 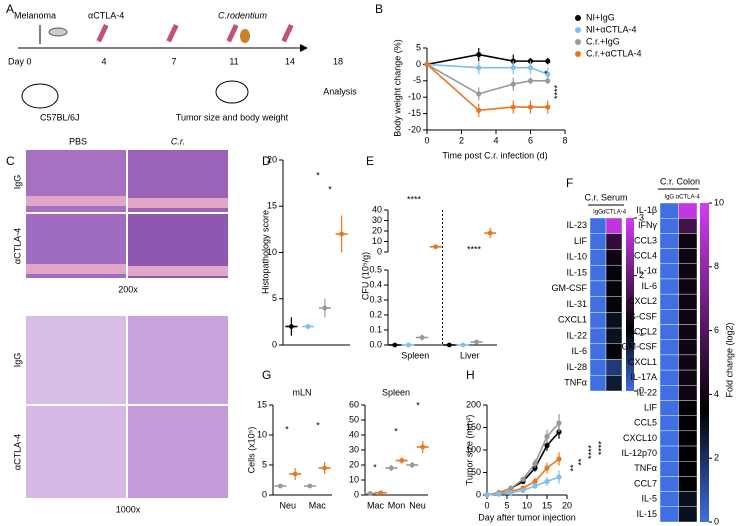 I want to click on y-tick-label: -15, so click(x=414, y=113).